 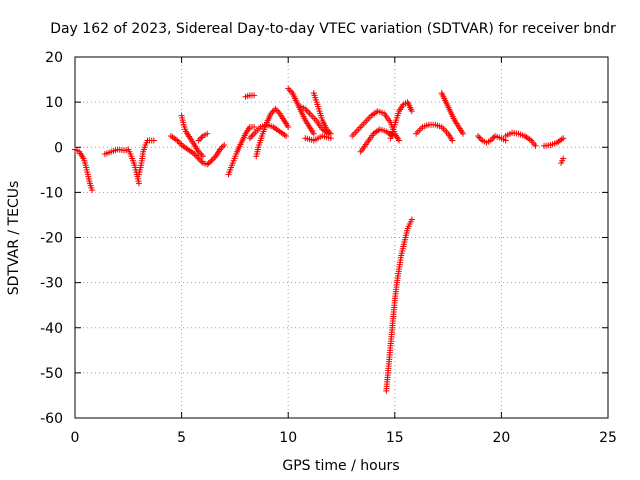 What do you see at coordinates (51, 239) in the screenshot?
I see `y-tick-label: -20` at bounding box center [51, 239].